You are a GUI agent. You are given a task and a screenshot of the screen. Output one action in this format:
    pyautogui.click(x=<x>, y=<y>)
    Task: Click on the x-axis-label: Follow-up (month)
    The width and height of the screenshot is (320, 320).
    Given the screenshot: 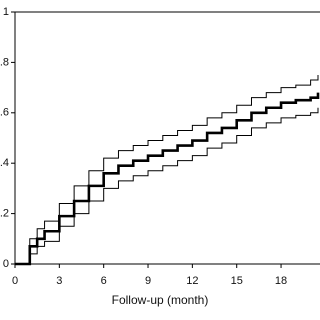 What is the action you would take?
    pyautogui.click(x=160, y=300)
    